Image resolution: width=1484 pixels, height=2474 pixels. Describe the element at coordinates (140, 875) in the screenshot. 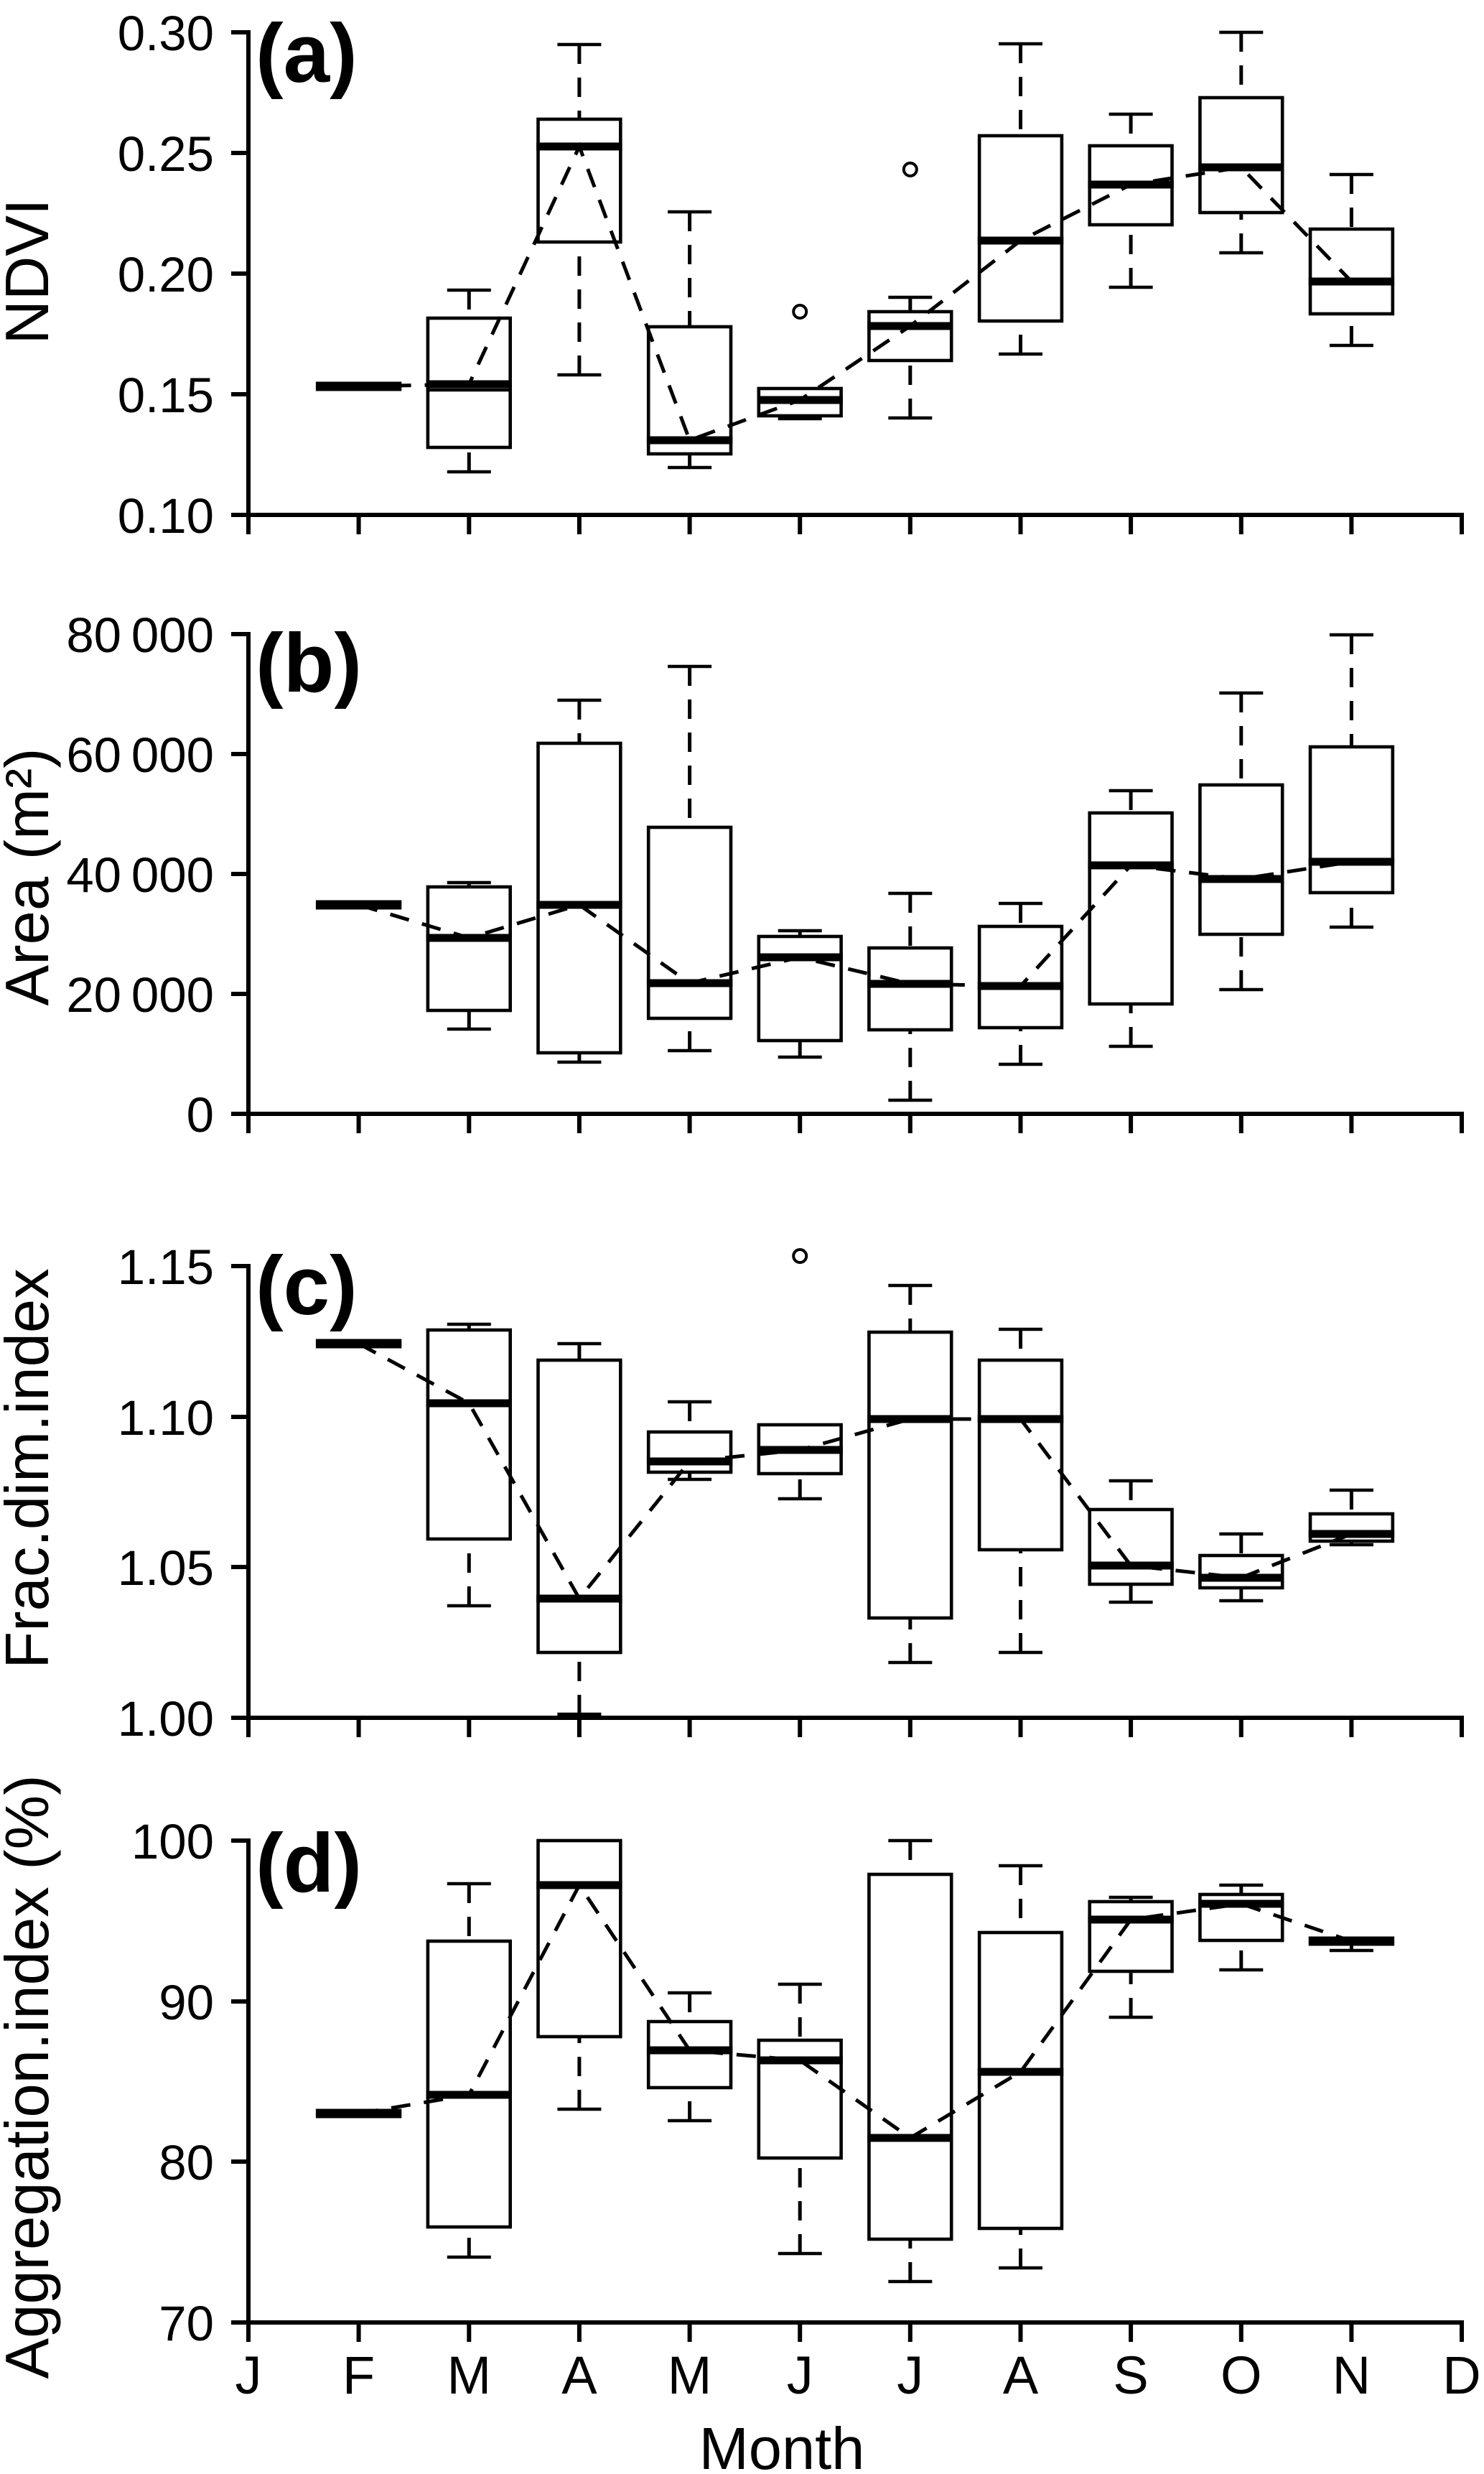

I see `svg-text: 40 000` at that location.